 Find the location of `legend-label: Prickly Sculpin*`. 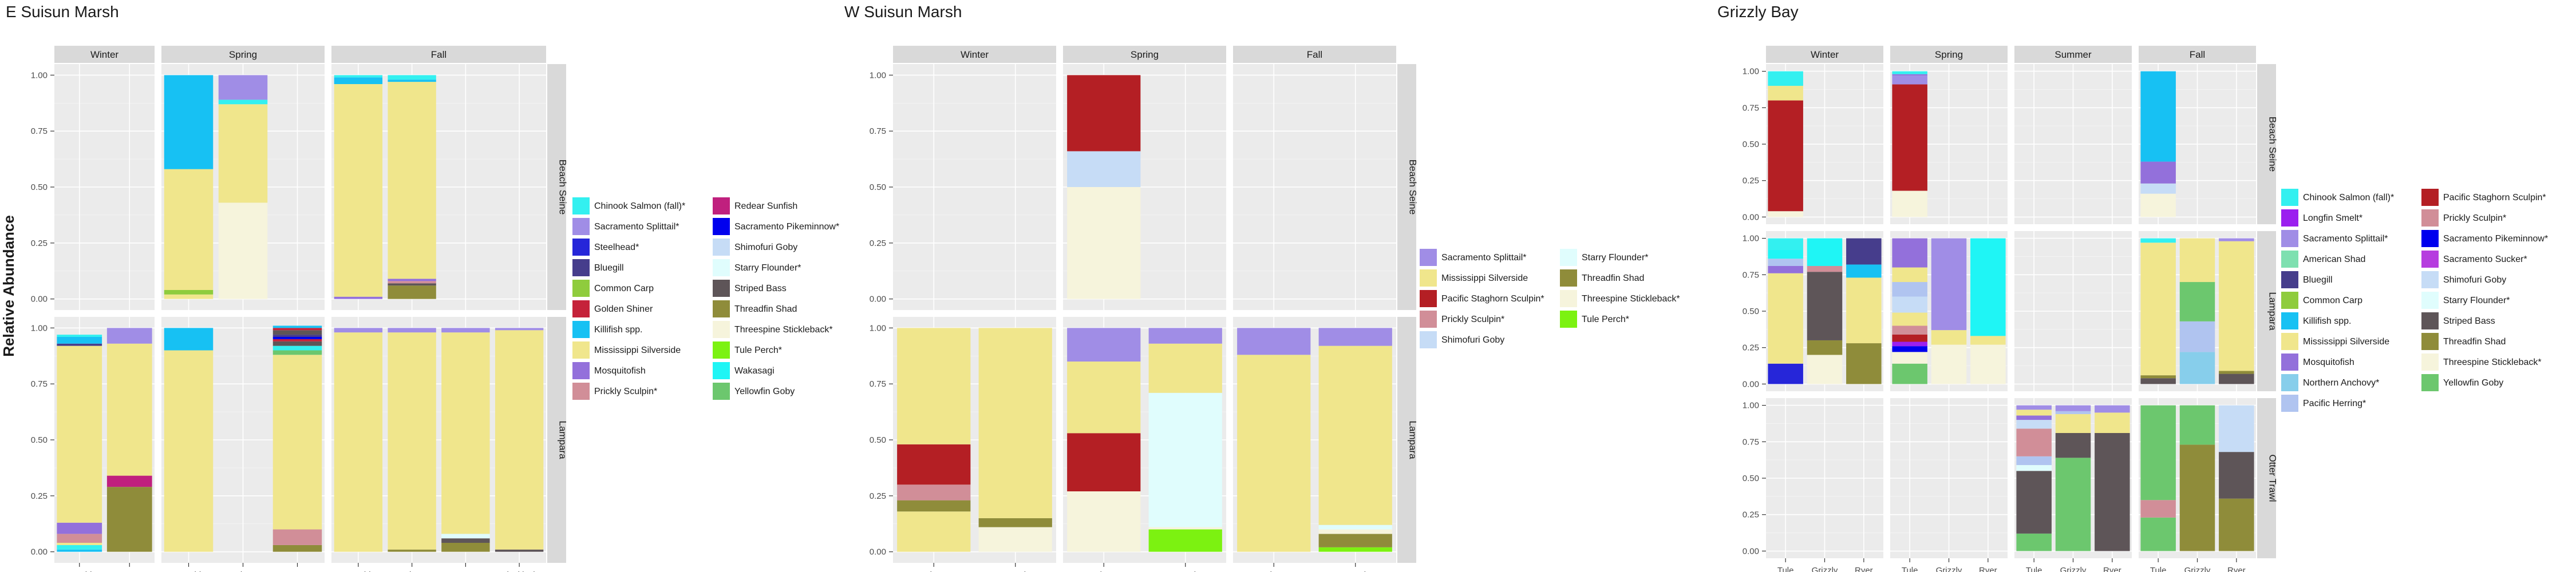

legend-label: Prickly Sculpin* is located at coordinates (2474, 218).